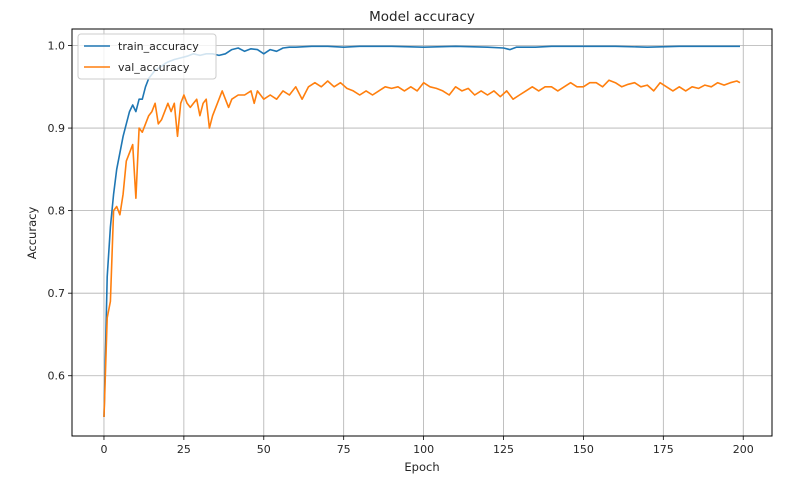 The height and width of the screenshot is (483, 802). Describe the element at coordinates (103, 449) in the screenshot. I see `x-tick-label: 0` at that location.